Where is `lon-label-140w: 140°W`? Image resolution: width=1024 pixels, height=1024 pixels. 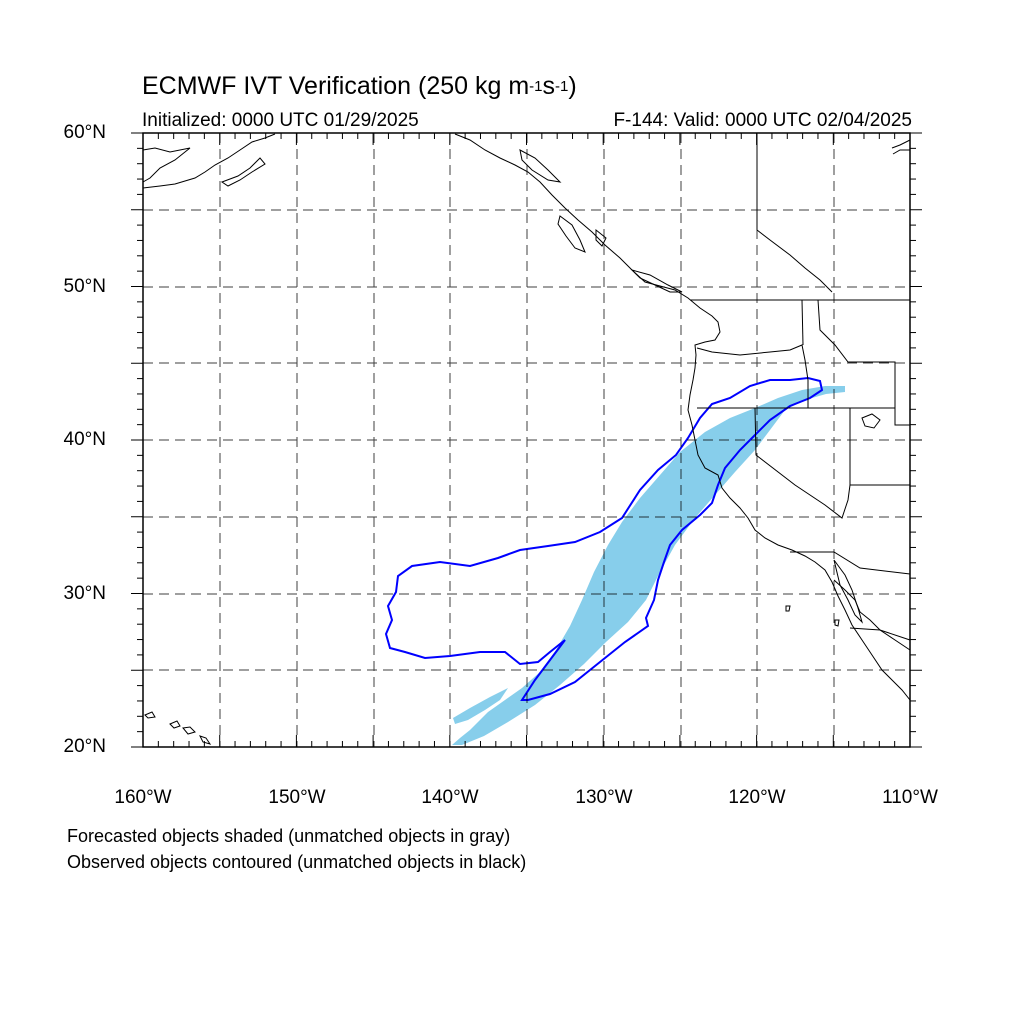
lon-label-140w: 140°W is located at coordinates (450, 797).